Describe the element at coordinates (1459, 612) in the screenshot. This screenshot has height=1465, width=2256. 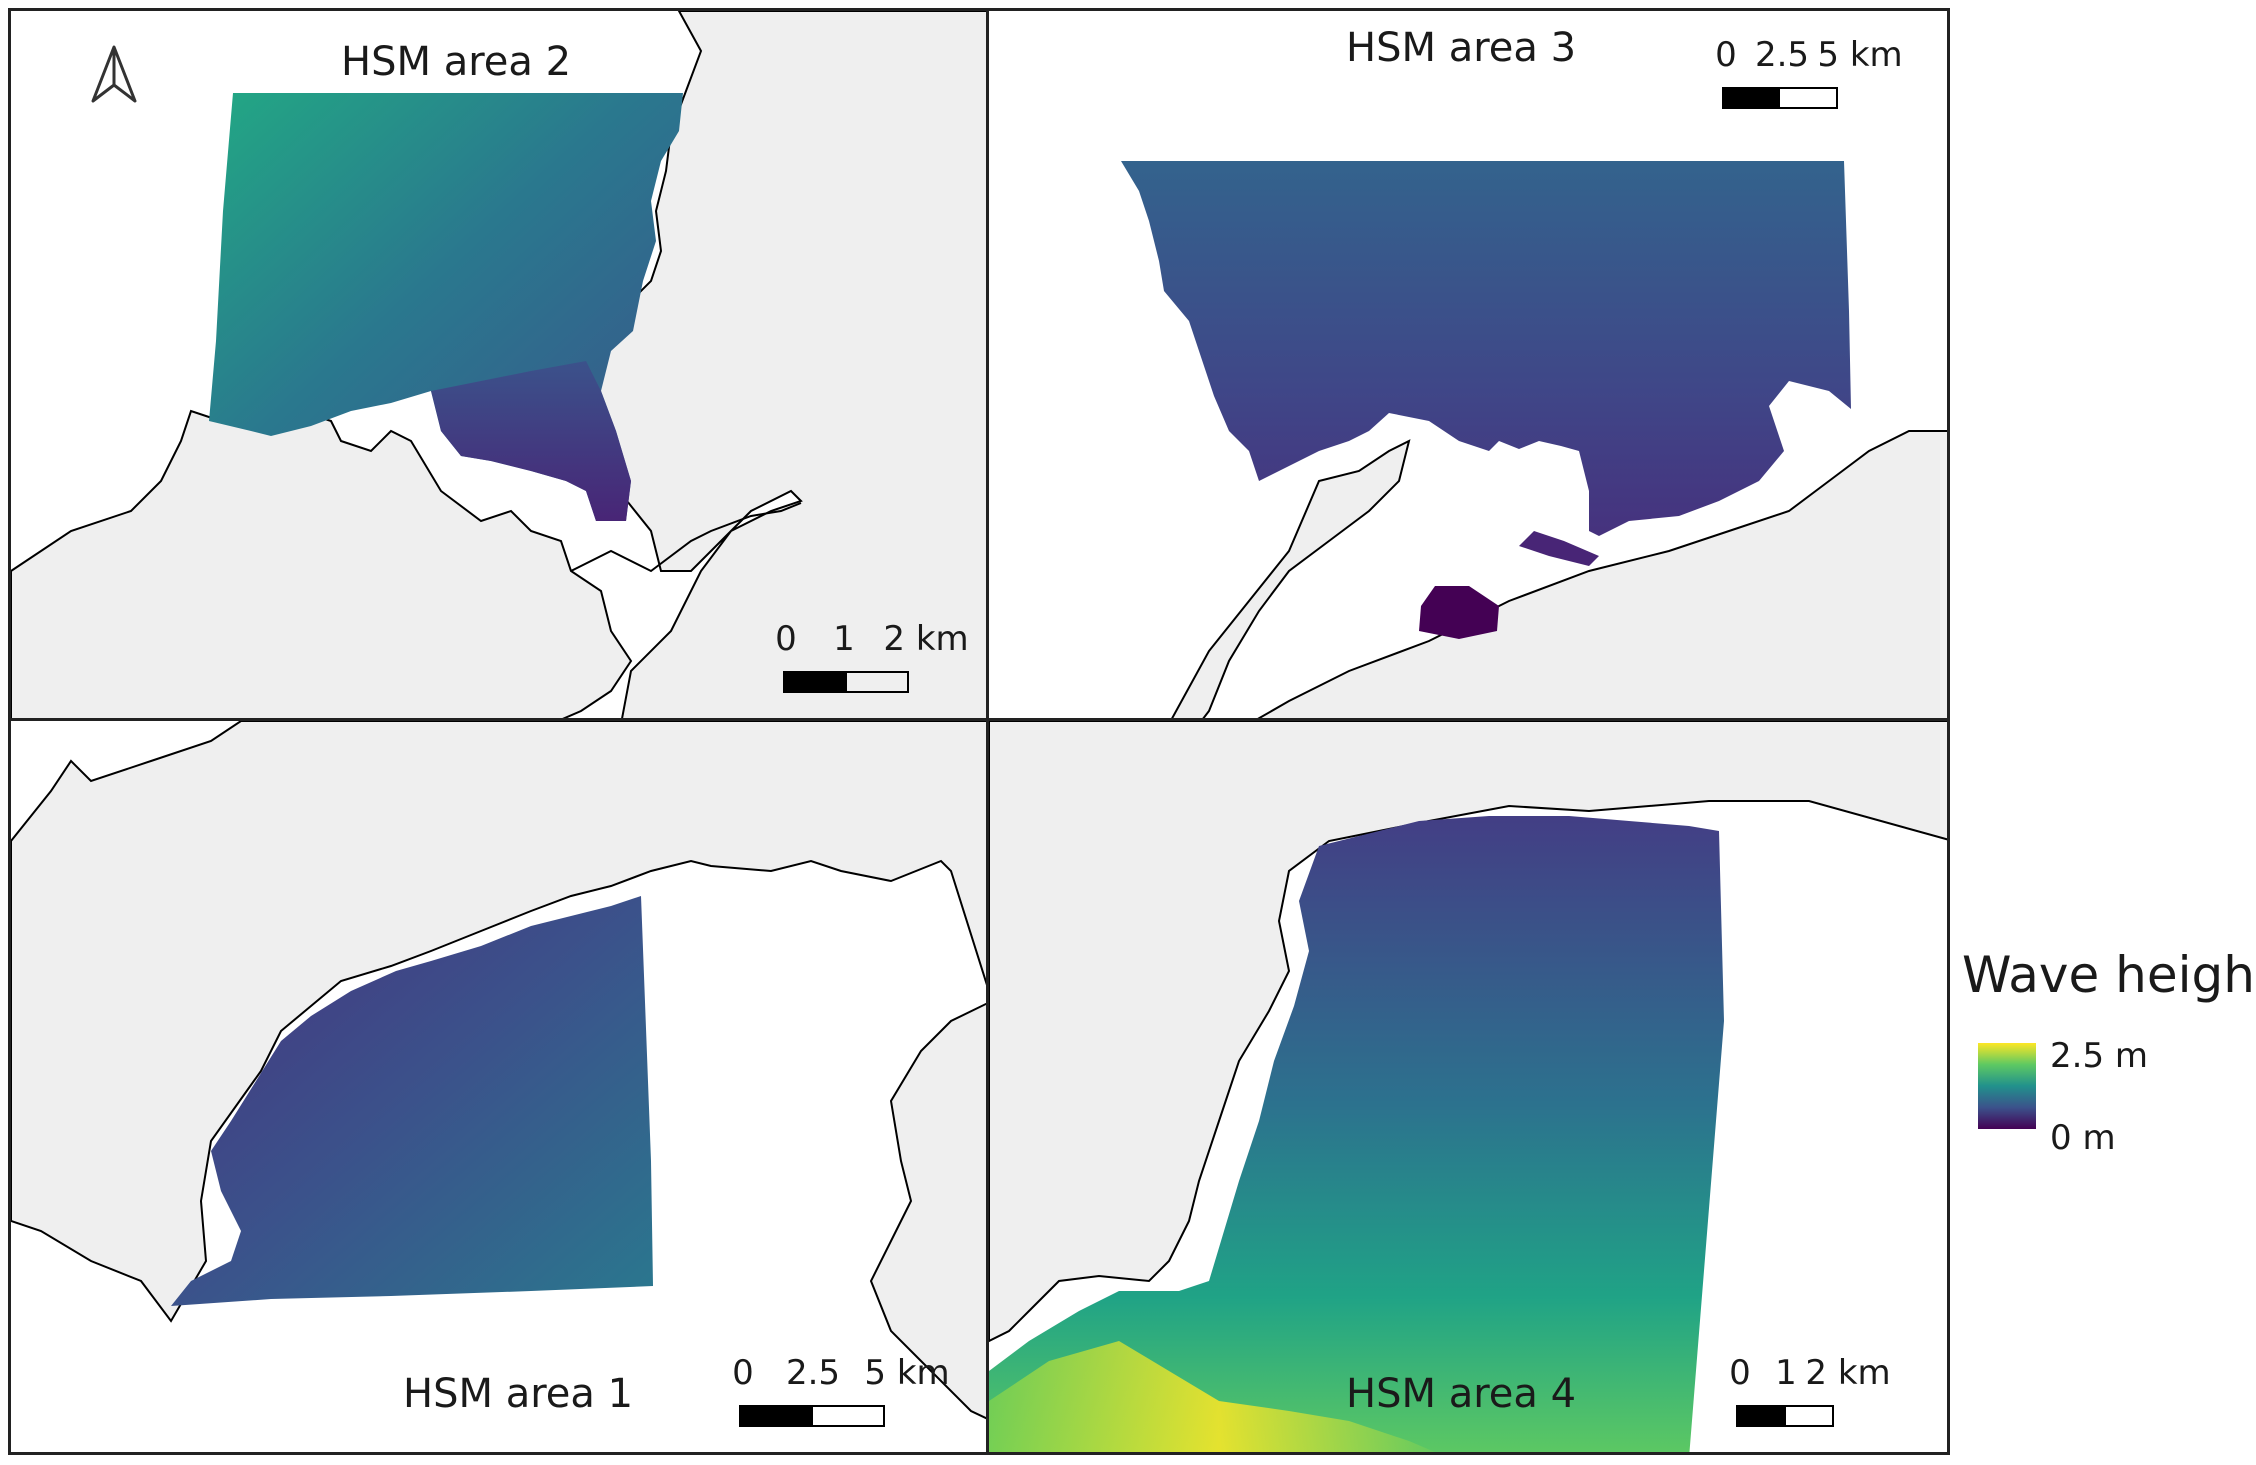
I see `wave-raster-islet` at that location.